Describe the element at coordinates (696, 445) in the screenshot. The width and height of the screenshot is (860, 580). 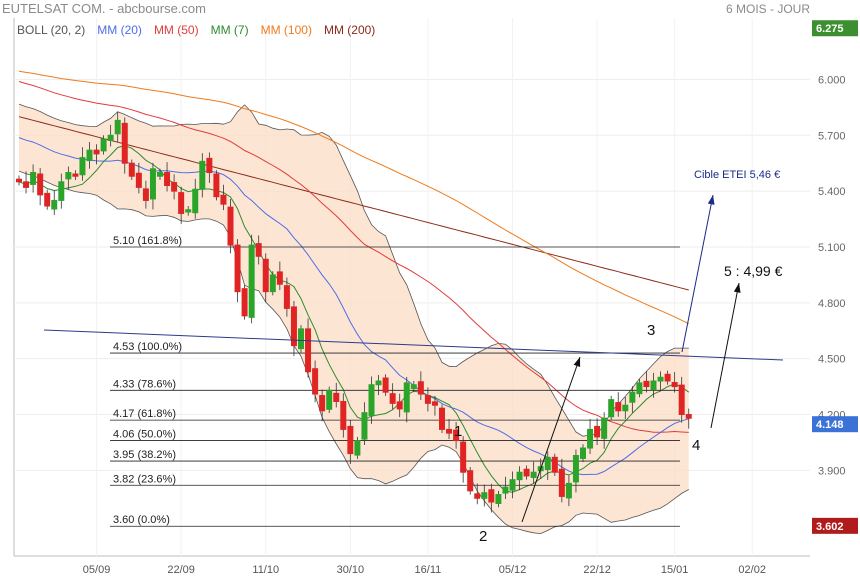
I see `wave-label: 4` at that location.